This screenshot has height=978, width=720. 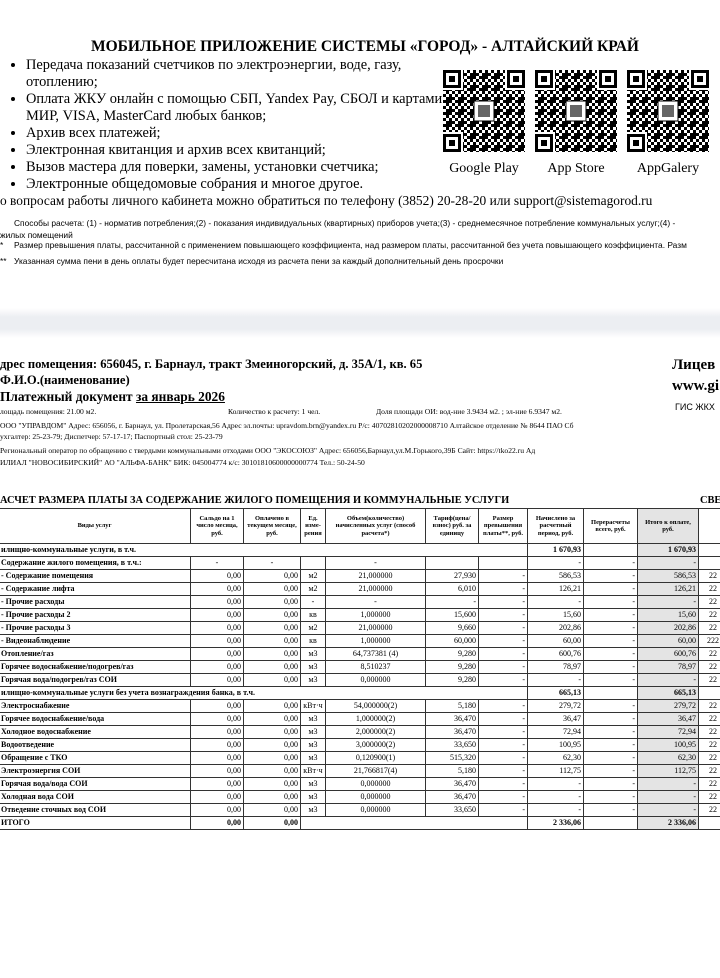 What do you see at coordinates (668, 732) in the screenshot?
I see `cell: 72,94` at bounding box center [668, 732].